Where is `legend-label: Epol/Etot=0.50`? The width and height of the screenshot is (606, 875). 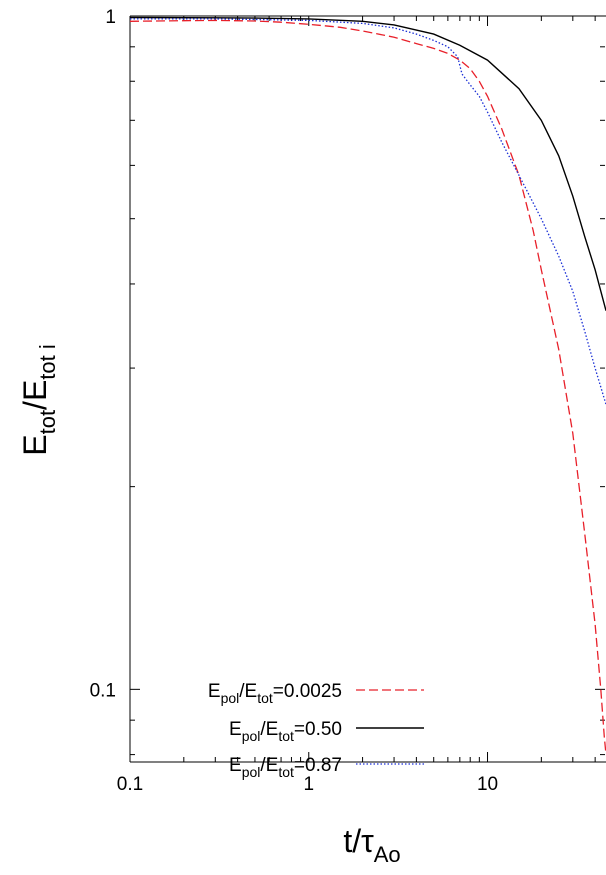 legend-label: Epol/Etot=0.50 is located at coordinates (285, 731).